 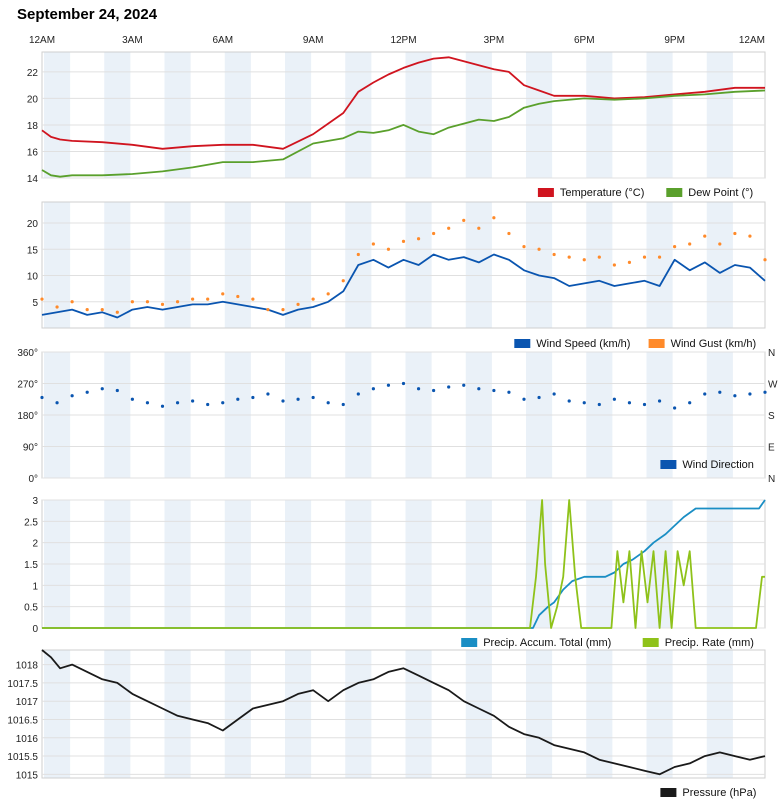 I want to click on y-tick-label: 1, so click(x=35, y=586).